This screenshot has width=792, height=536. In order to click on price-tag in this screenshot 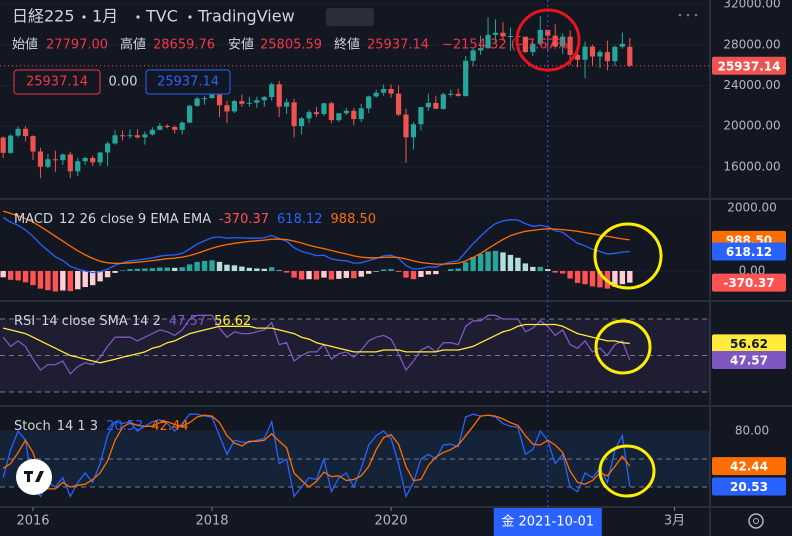, I will do `click(749, 466)`.